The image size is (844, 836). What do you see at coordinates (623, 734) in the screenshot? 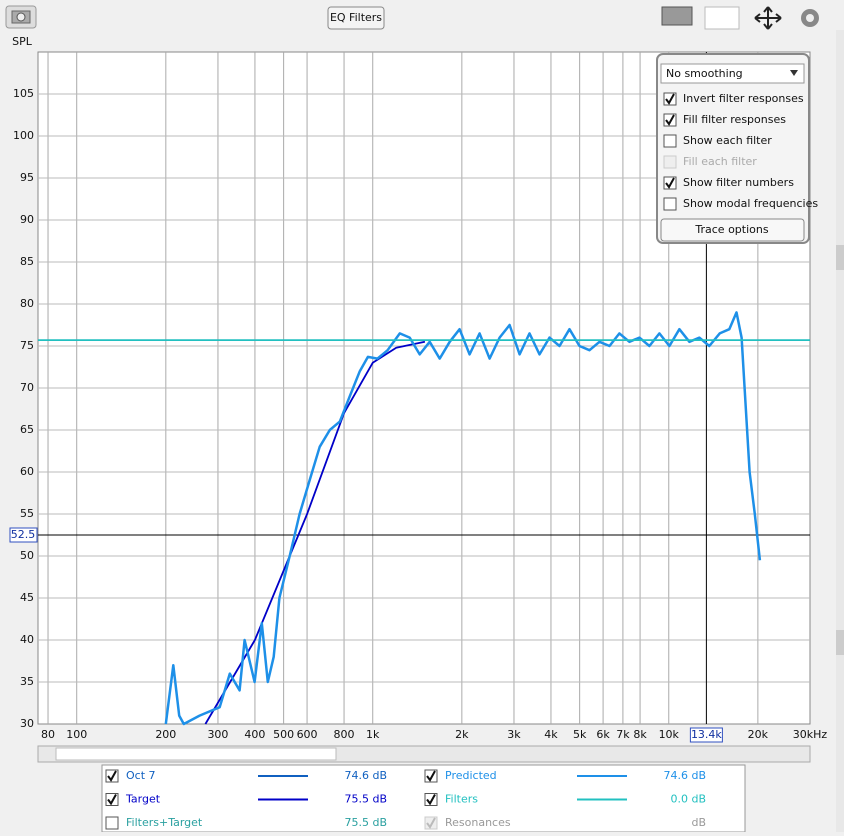
I see `x-tick-label: 7k` at bounding box center [623, 734].